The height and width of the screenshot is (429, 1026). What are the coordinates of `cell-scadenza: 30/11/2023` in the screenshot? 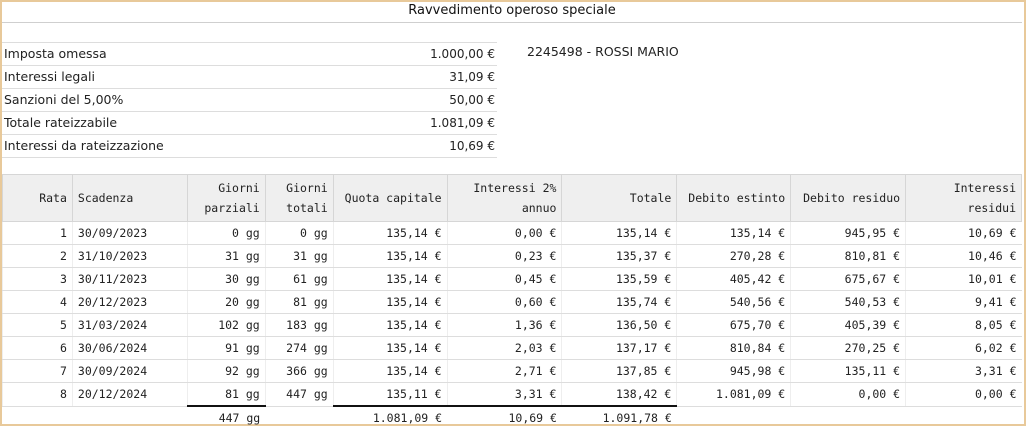 It's located at (129, 279).